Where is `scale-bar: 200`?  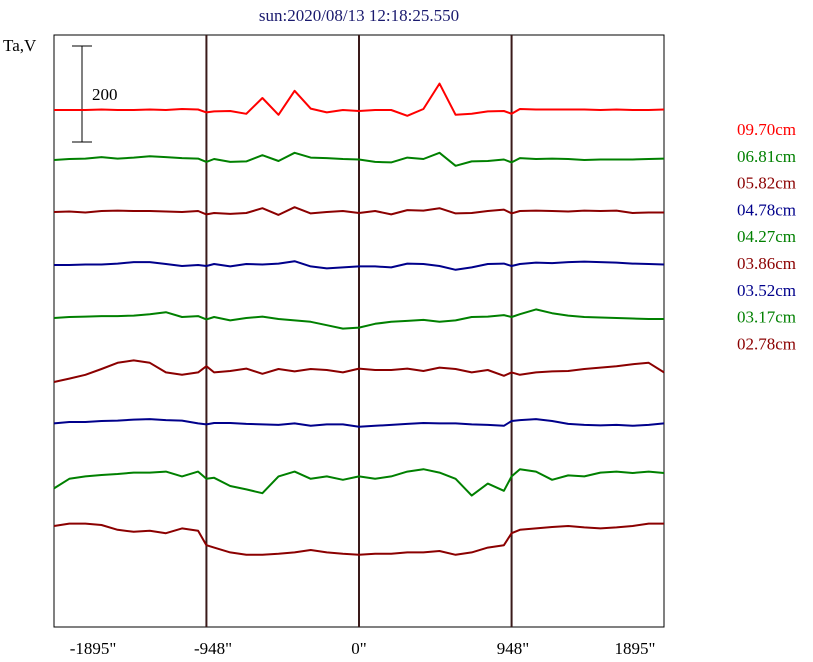
scale-bar: 200 is located at coordinates (95, 94).